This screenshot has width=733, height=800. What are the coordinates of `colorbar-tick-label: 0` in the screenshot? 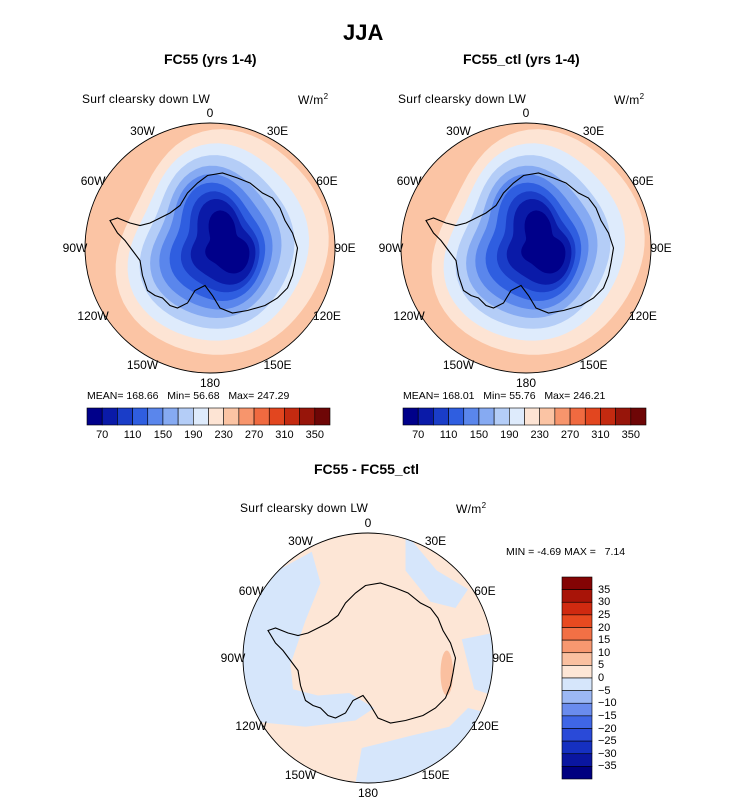 It's located at (601, 678).